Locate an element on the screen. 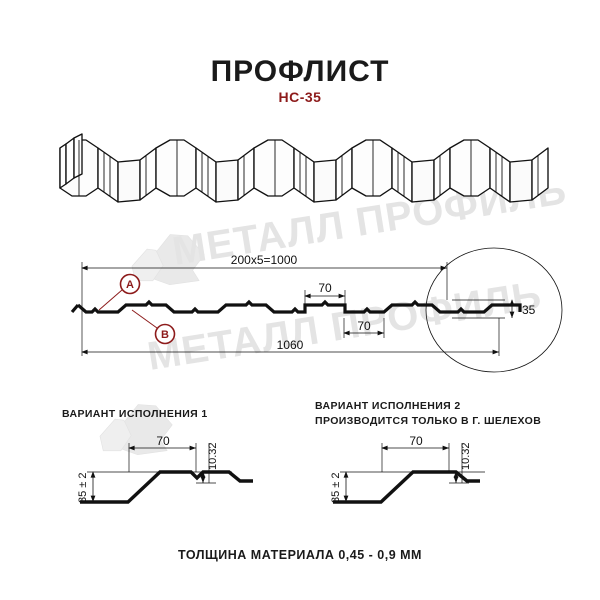 Image resolution: width=600 pixels, height=600 pixels. variant-2-dimension-height: 35 ± 2 is located at coordinates (339, 487).